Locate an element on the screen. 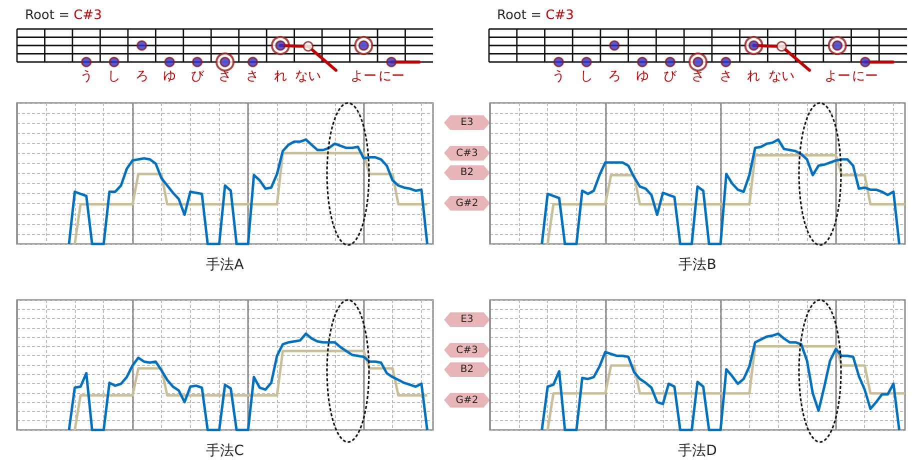 This screenshot has width=915, height=463. x-axis-title: 手法A is located at coordinates (225, 265).